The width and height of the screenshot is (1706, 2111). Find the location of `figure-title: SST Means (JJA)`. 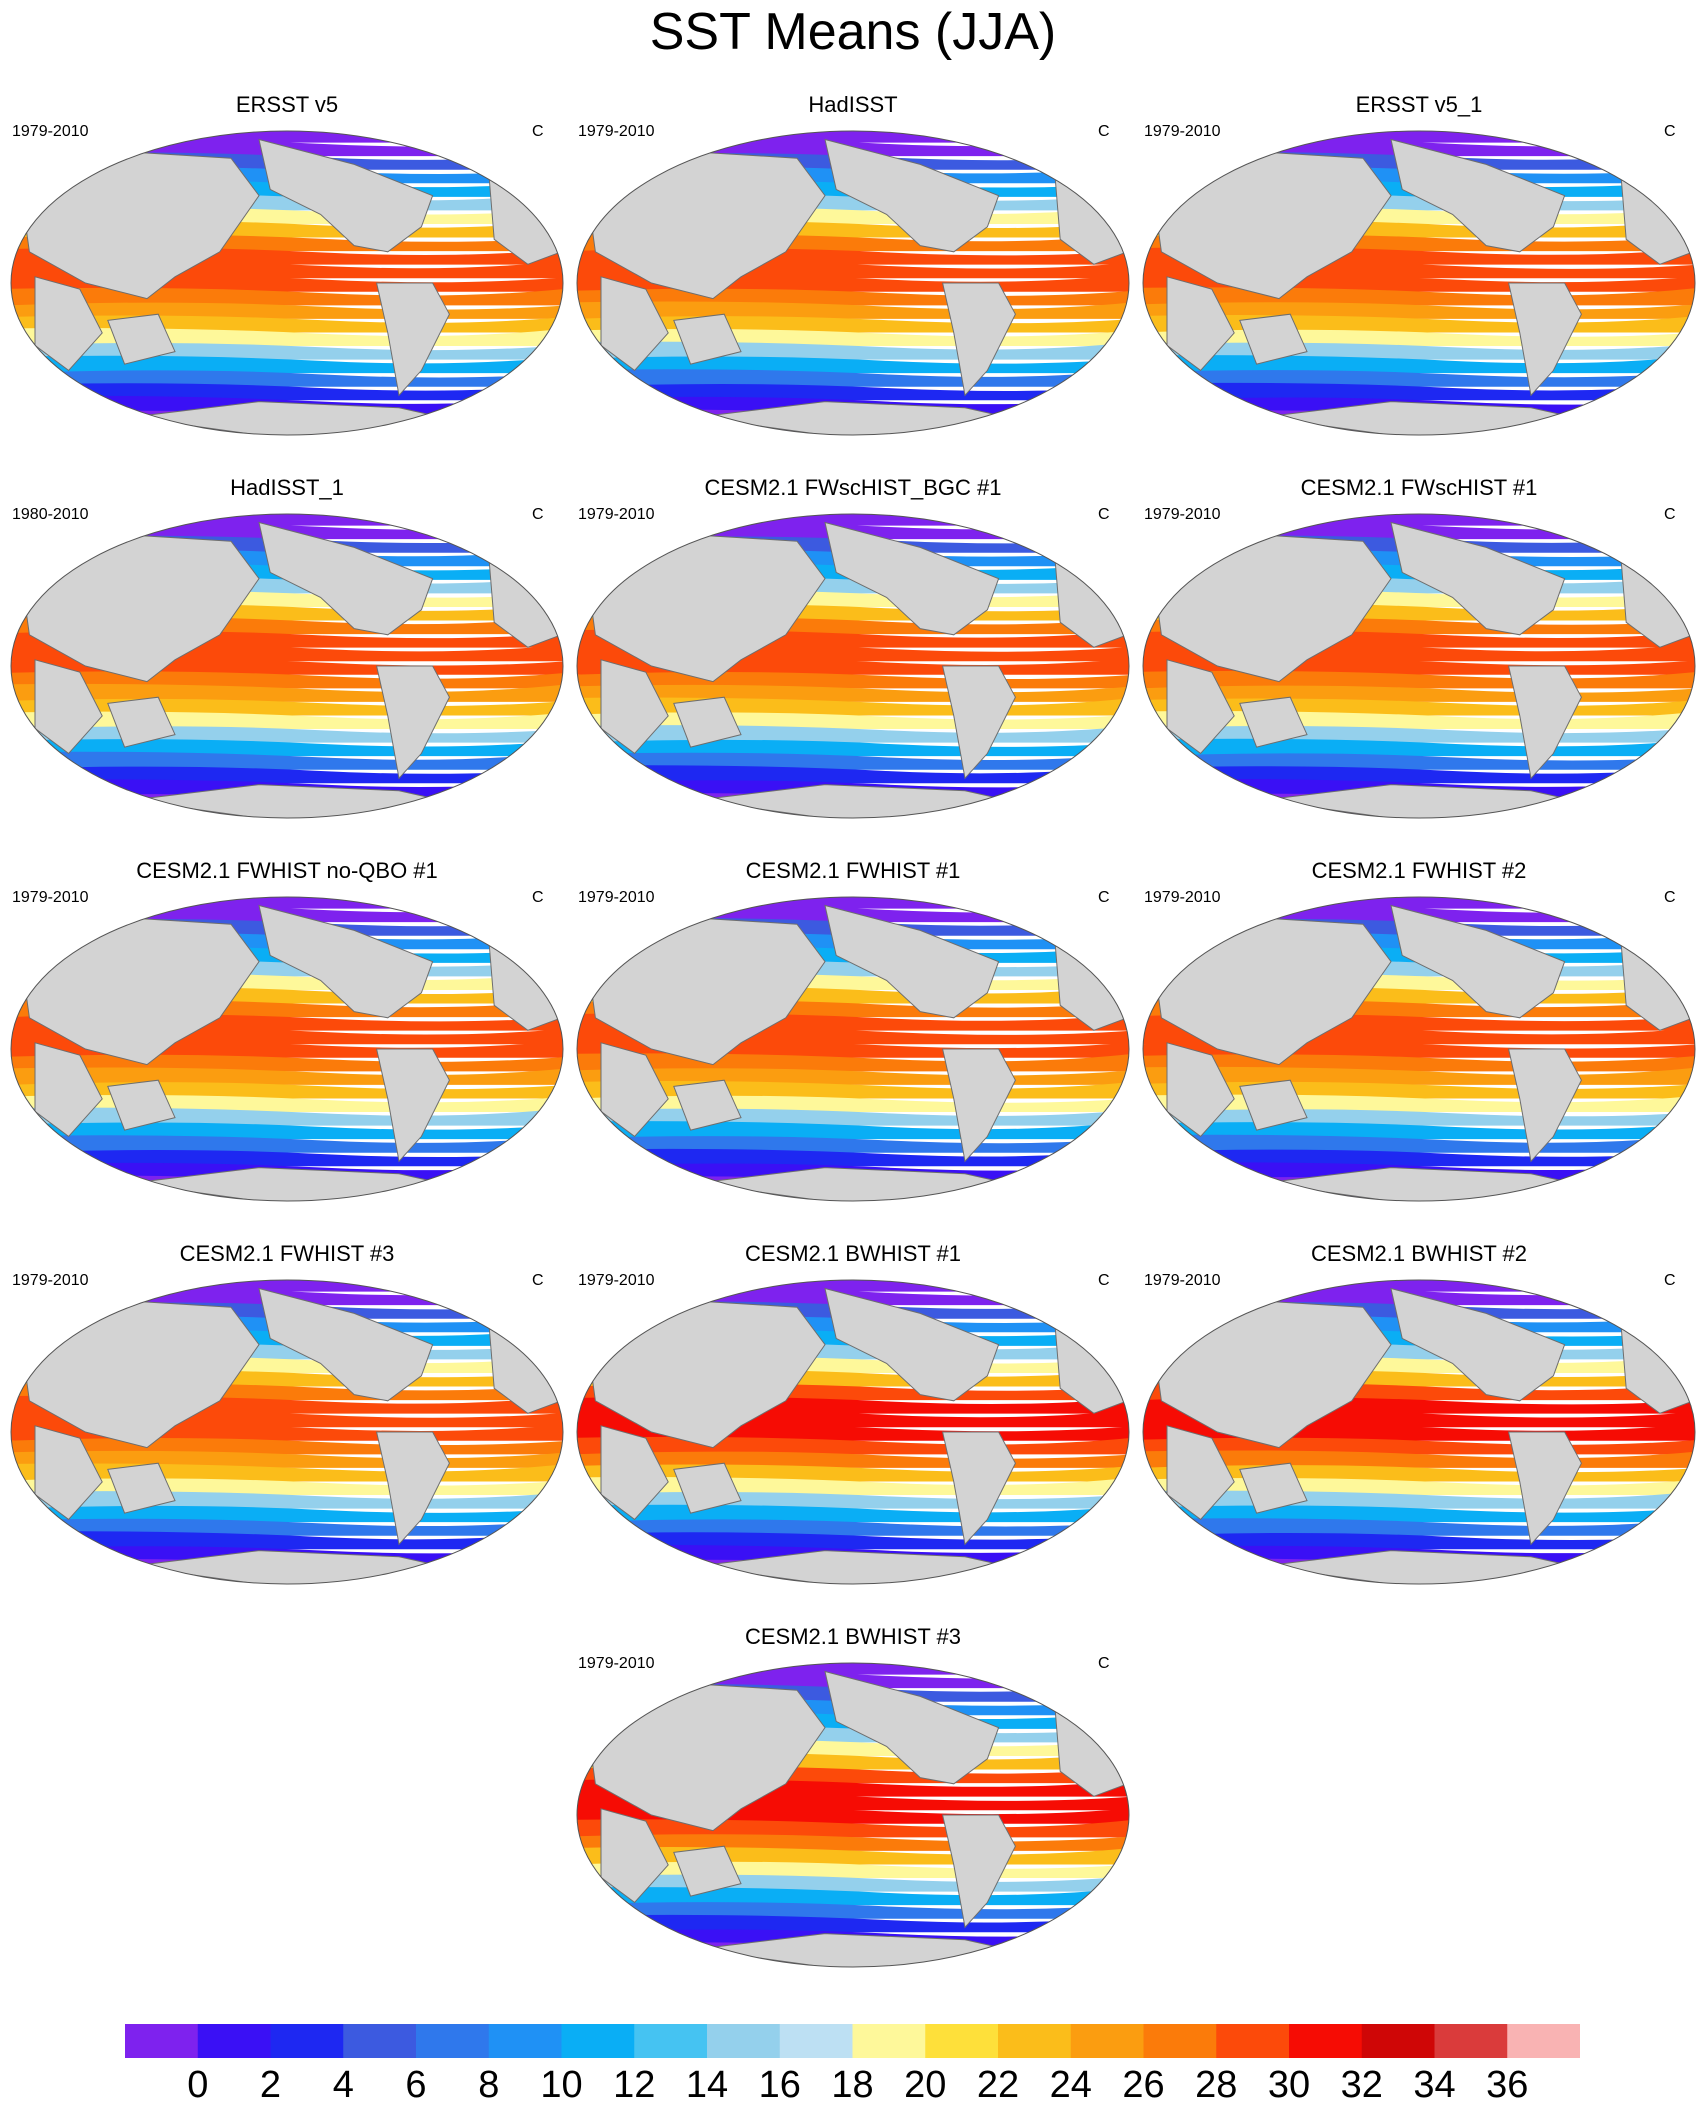

figure-title: SST Means (JJA) is located at coordinates (853, 32).